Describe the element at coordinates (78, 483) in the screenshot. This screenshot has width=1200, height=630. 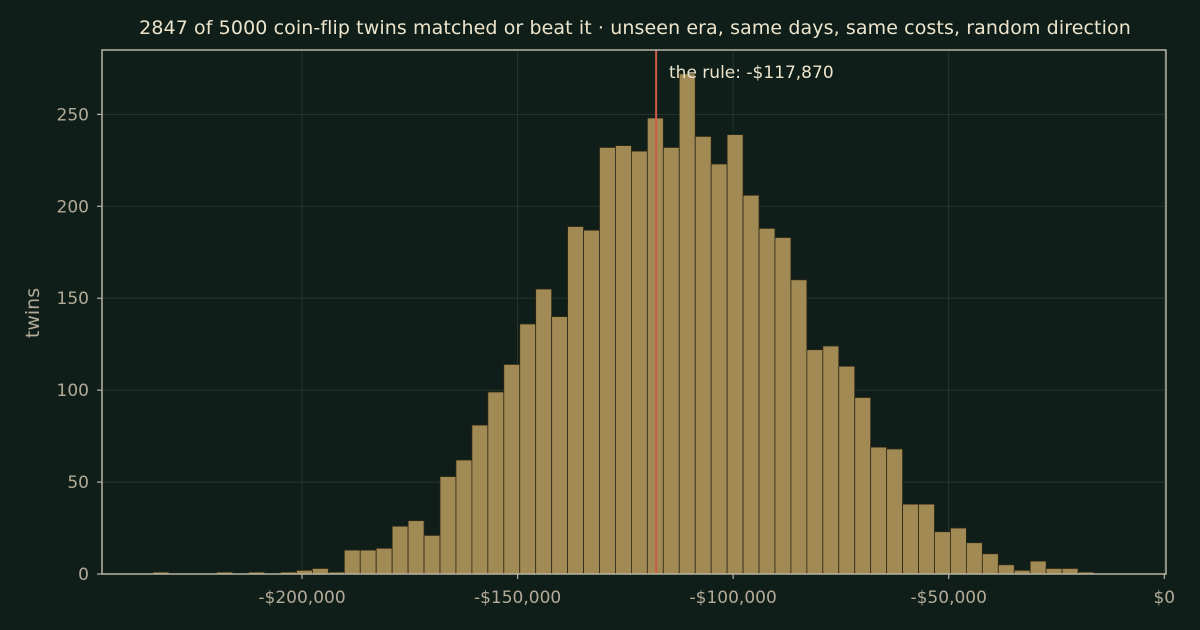
I see `y-tick-label: 50` at that location.